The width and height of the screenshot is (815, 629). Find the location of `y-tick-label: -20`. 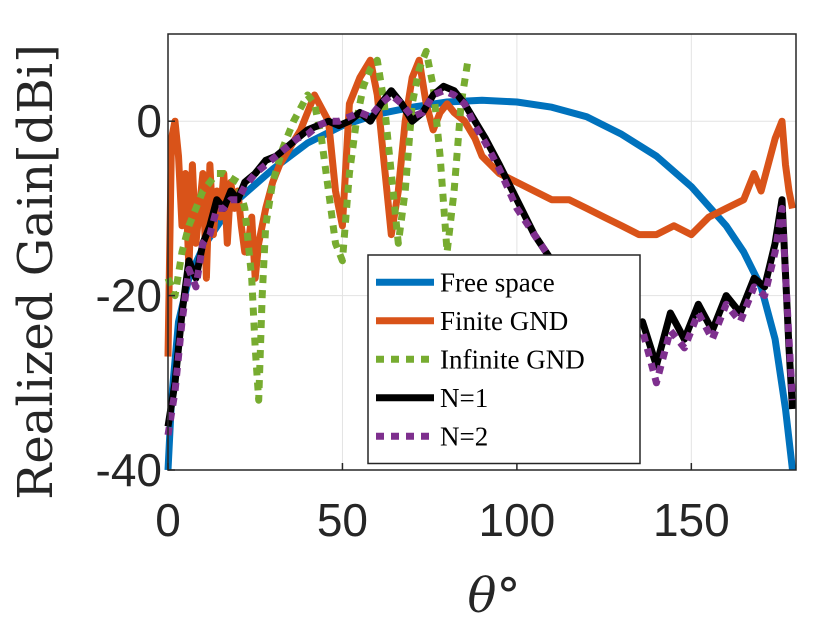

y-tick-label: -20 is located at coordinates (129, 296).